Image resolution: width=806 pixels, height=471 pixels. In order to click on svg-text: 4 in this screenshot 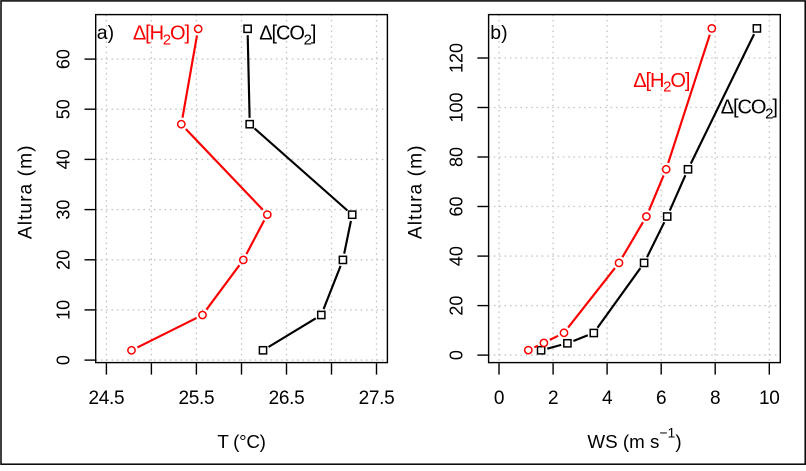, I will do `click(607, 398)`.